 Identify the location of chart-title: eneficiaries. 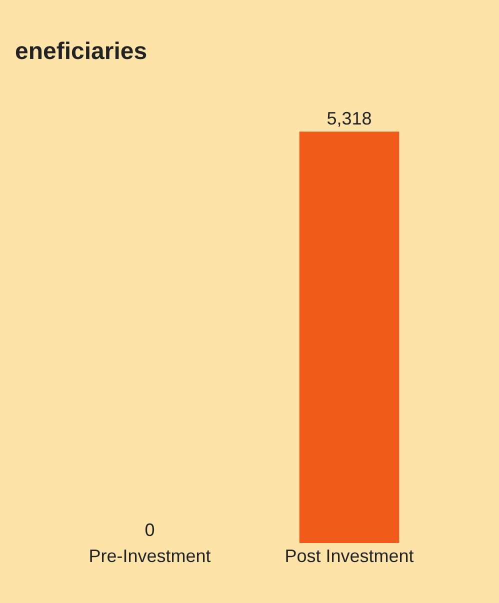
(81, 52).